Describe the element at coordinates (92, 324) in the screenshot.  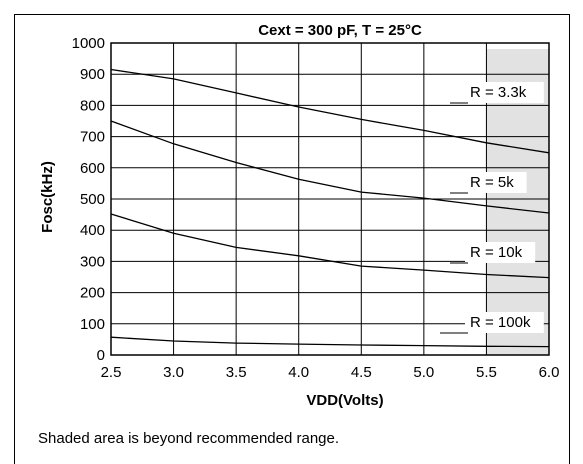
I see `y-tick-label-1: 100` at that location.